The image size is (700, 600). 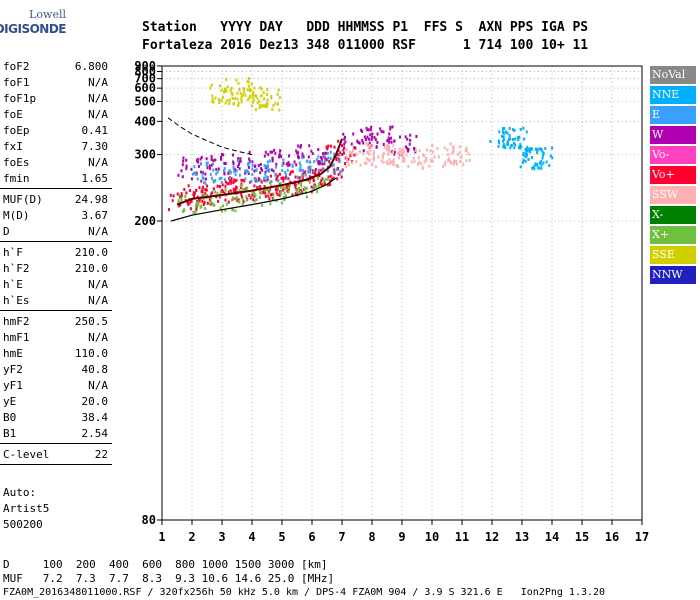 I want to click on param-key: B1, so click(x=10, y=433).